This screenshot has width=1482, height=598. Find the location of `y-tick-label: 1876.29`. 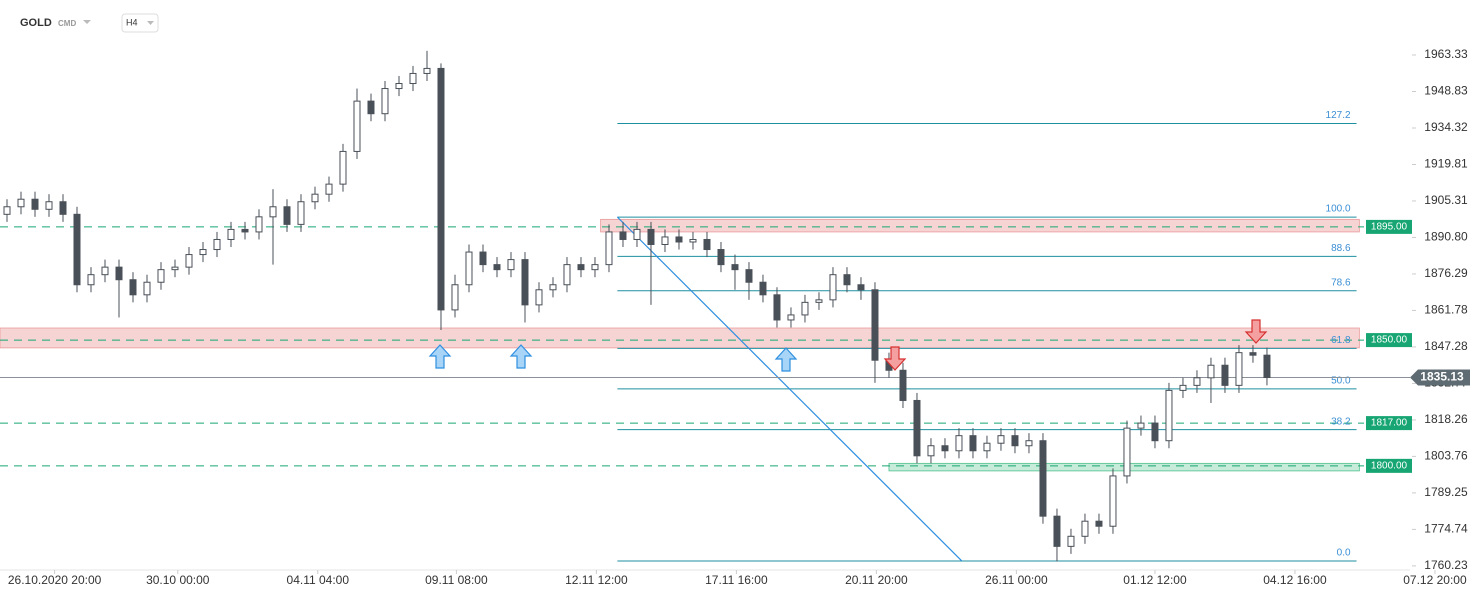

y-tick-label: 1876.29 is located at coordinates (1446, 273).